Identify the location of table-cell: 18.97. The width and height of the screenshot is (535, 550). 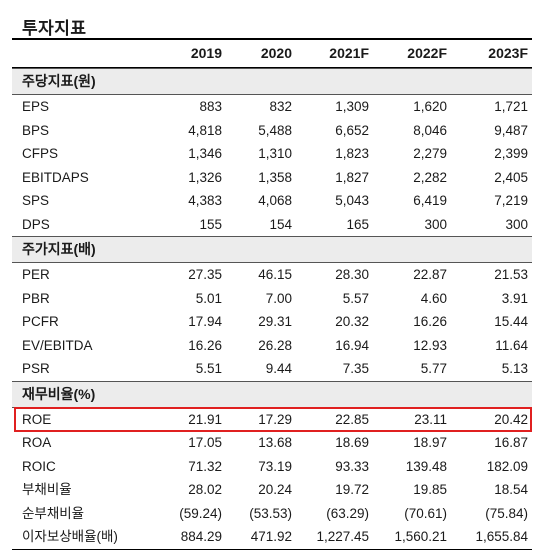
(430, 442).